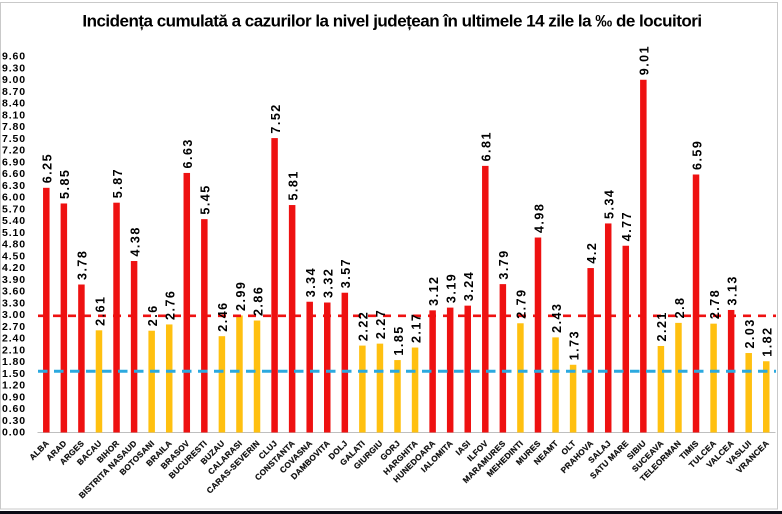 This screenshot has width=782, height=514. Describe the element at coordinates (680, 307) in the screenshot. I see `svg-text: 2.8` at that location.